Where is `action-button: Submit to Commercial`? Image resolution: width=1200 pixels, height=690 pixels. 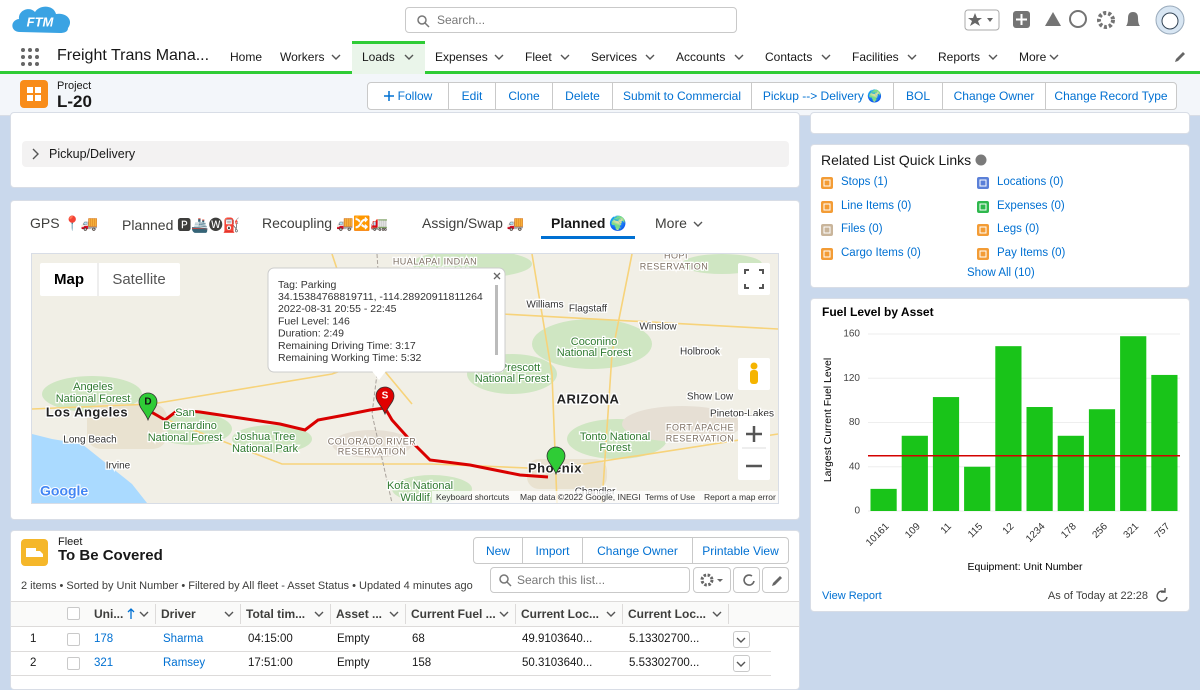
action-button: Submit to Commercial is located at coordinates (682, 96).